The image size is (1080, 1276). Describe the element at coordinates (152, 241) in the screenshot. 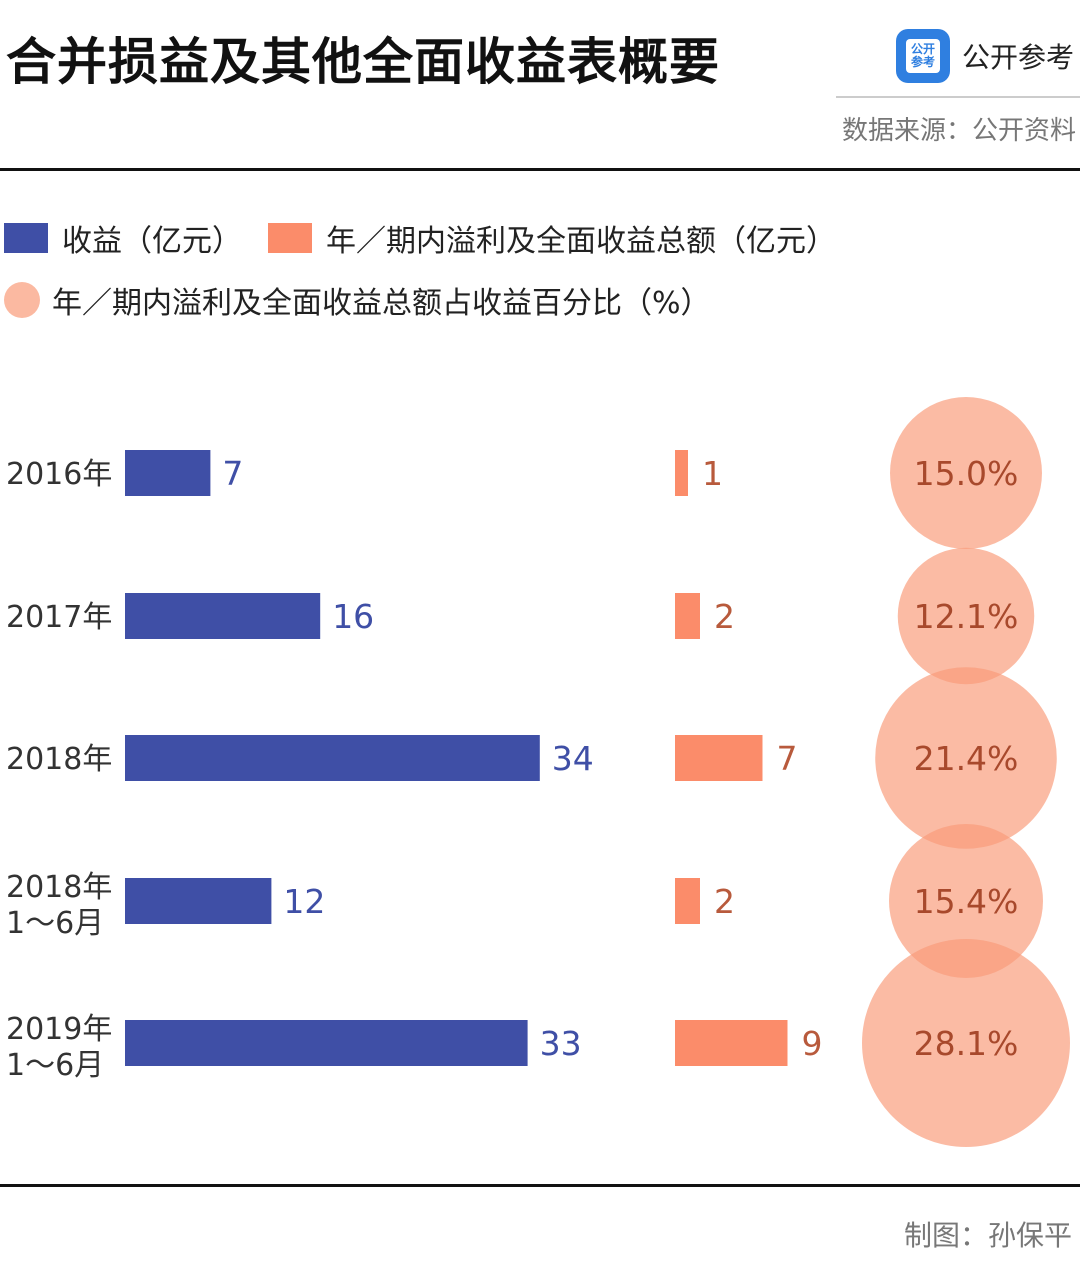

I see `legend-label-revenue: 收益（亿元）` at that location.